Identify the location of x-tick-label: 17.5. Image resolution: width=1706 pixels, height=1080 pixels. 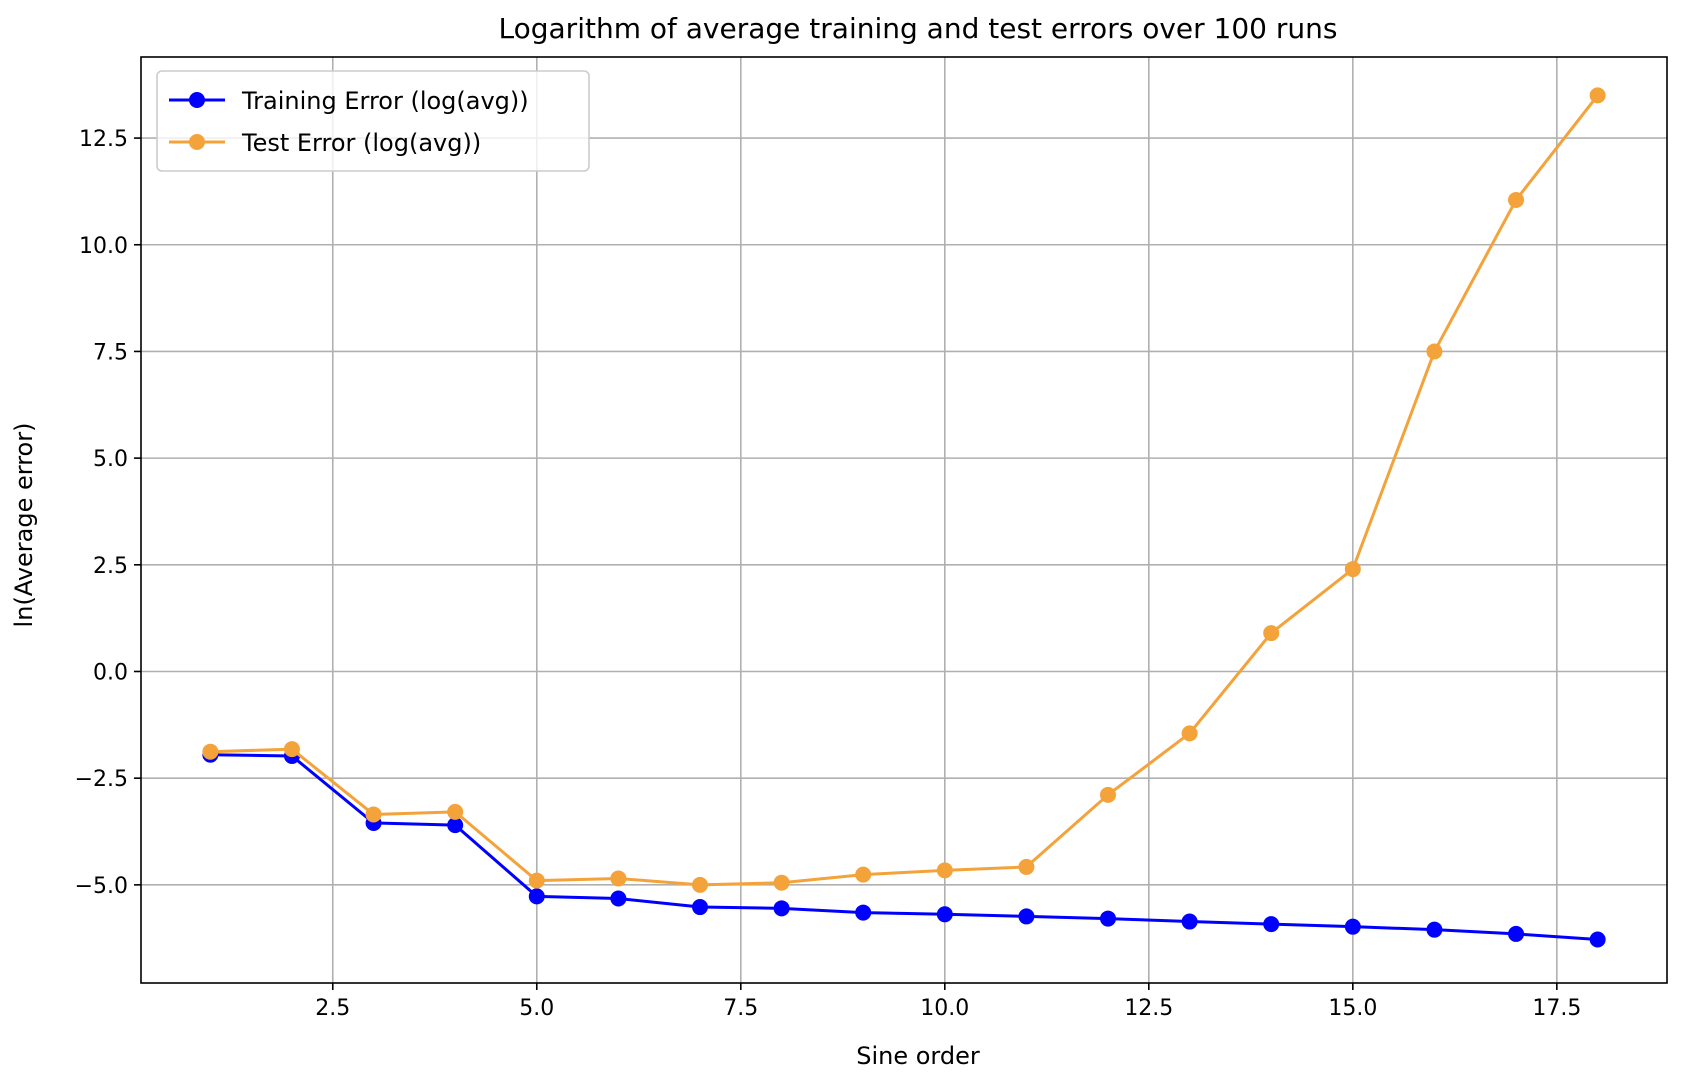
(1556, 1008).